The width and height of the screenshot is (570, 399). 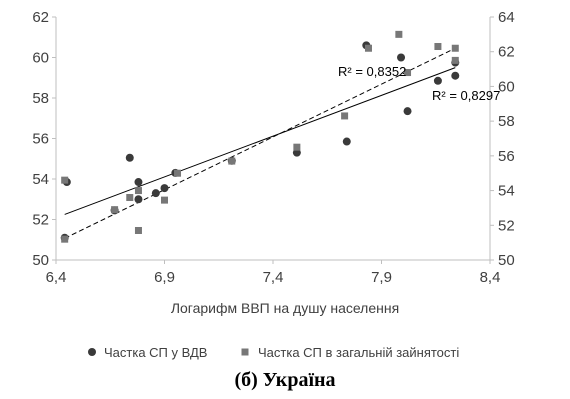 I want to click on right-tick-label: 64, so click(x=506, y=17).